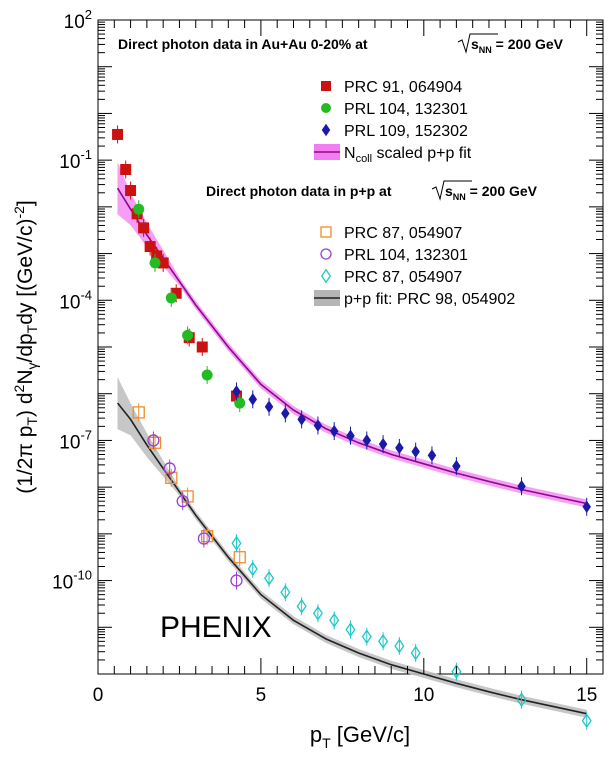 The width and height of the screenshot is (611, 758). What do you see at coordinates (491, 192) in the screenshot?
I see `legend-pp-sqrt: sNN = 200 GeV` at bounding box center [491, 192].